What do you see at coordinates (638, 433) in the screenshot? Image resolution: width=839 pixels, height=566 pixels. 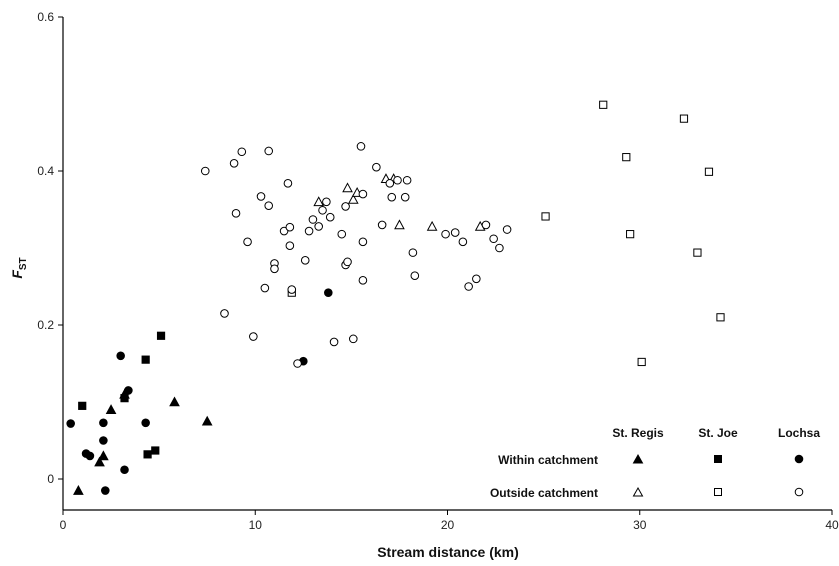 I see `legend-col-st-regis: St. Regis` at bounding box center [638, 433].